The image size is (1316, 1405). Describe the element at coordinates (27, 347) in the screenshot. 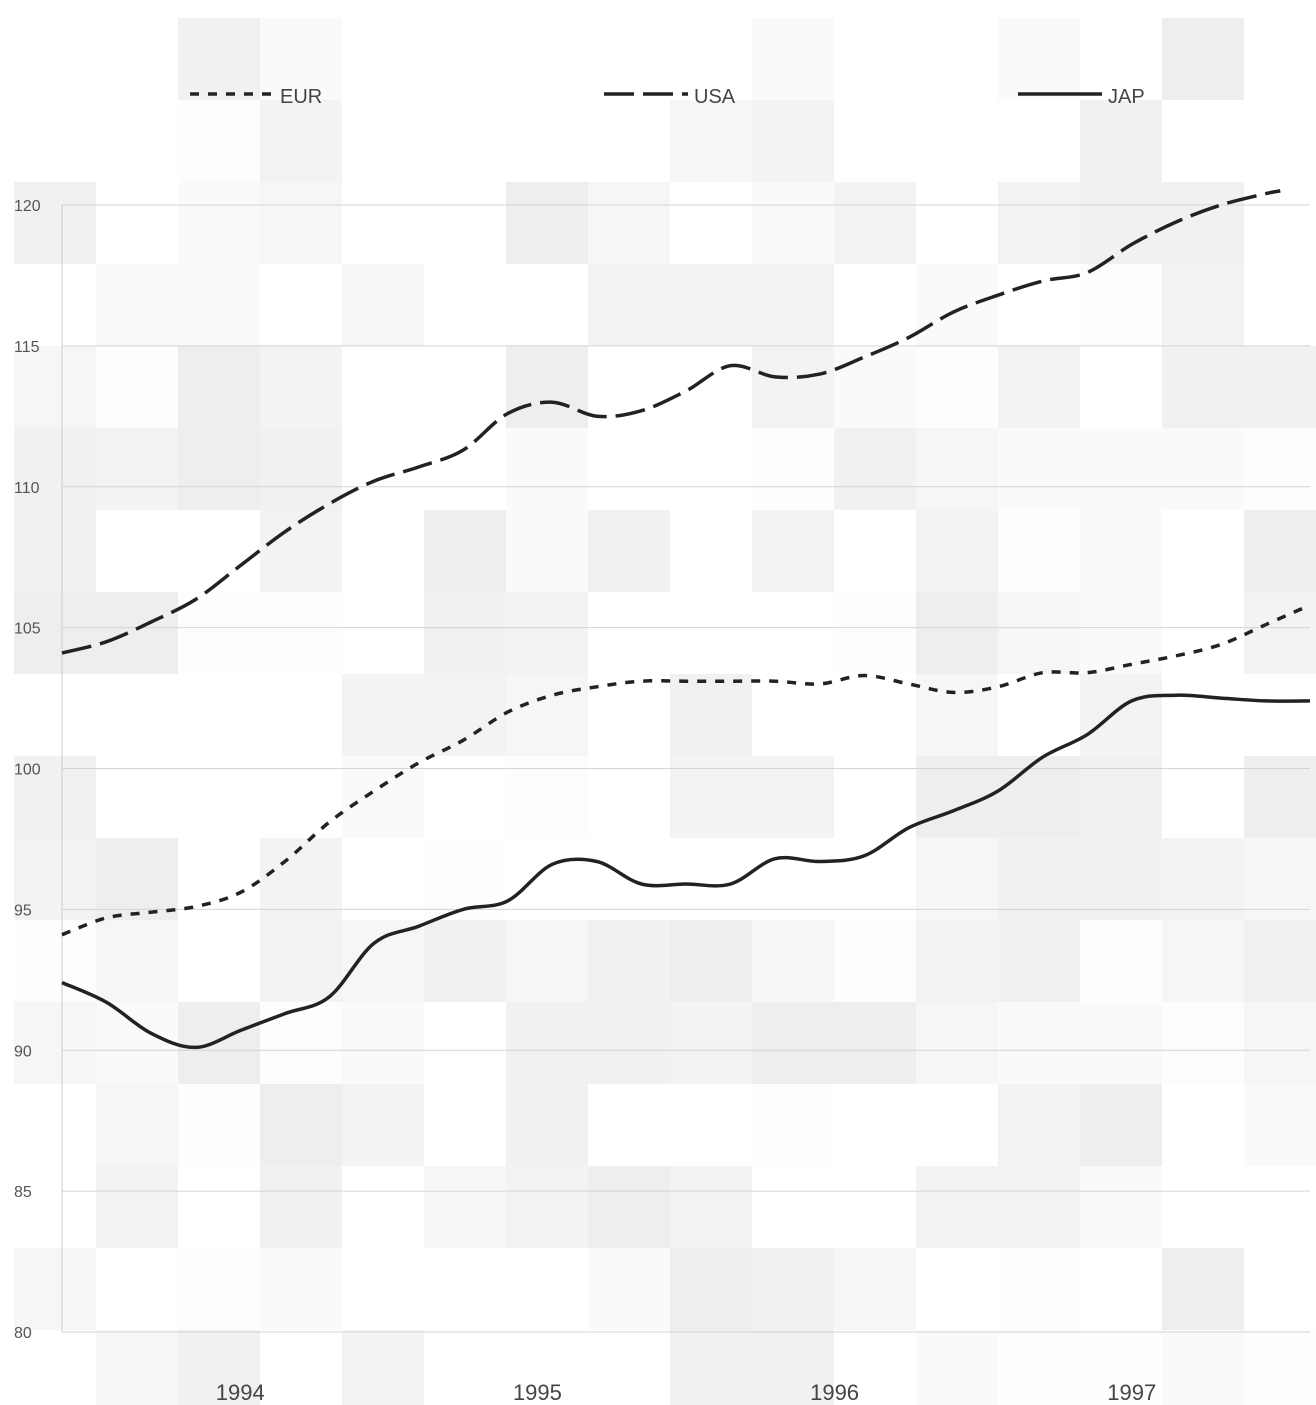

I see `y-tick-label: 115` at that location.